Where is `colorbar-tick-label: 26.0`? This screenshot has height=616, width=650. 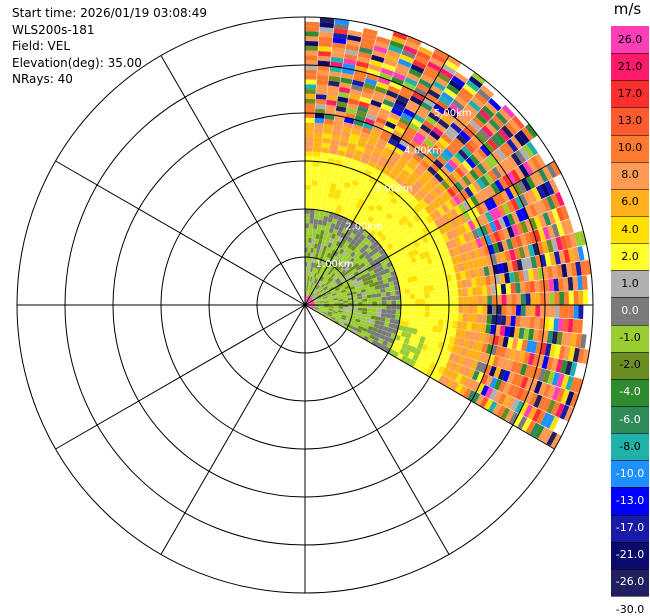 colorbar-tick-label: 26.0 is located at coordinates (630, 40).